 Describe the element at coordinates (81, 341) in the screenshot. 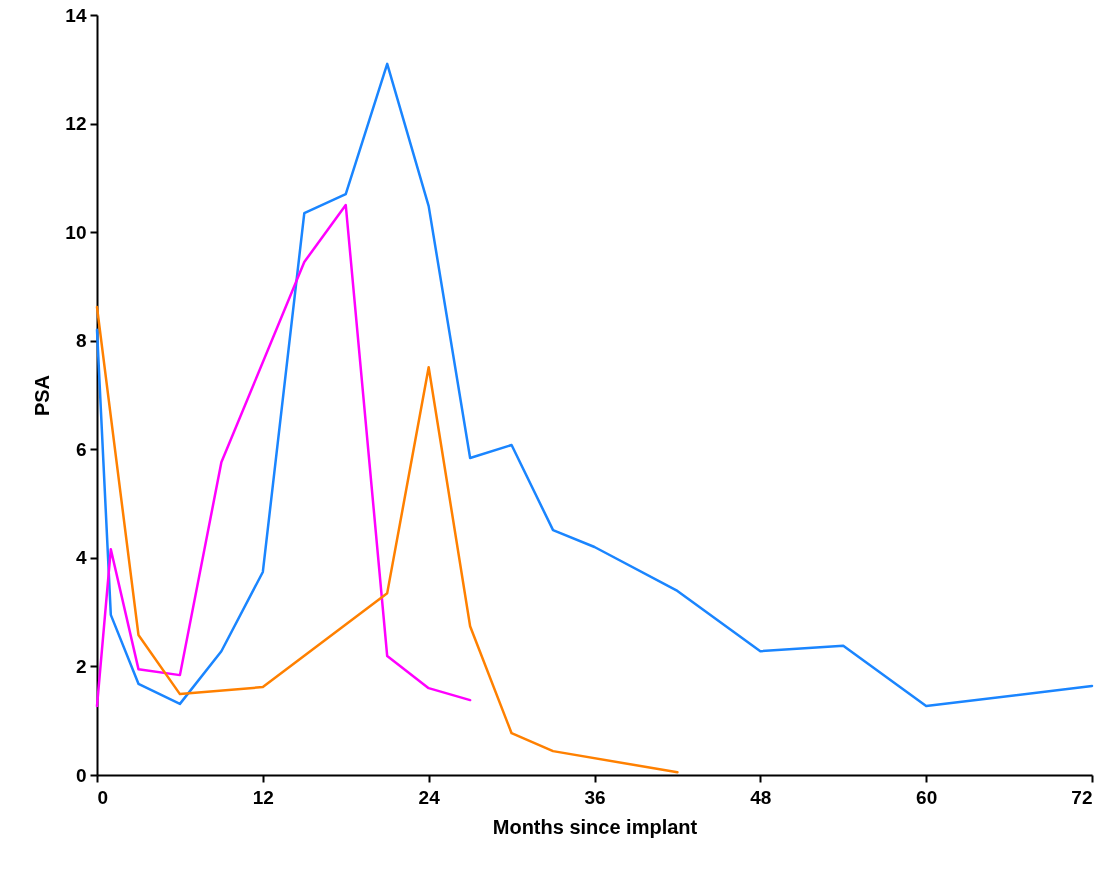

I see `y-tick-label: 8` at that location.